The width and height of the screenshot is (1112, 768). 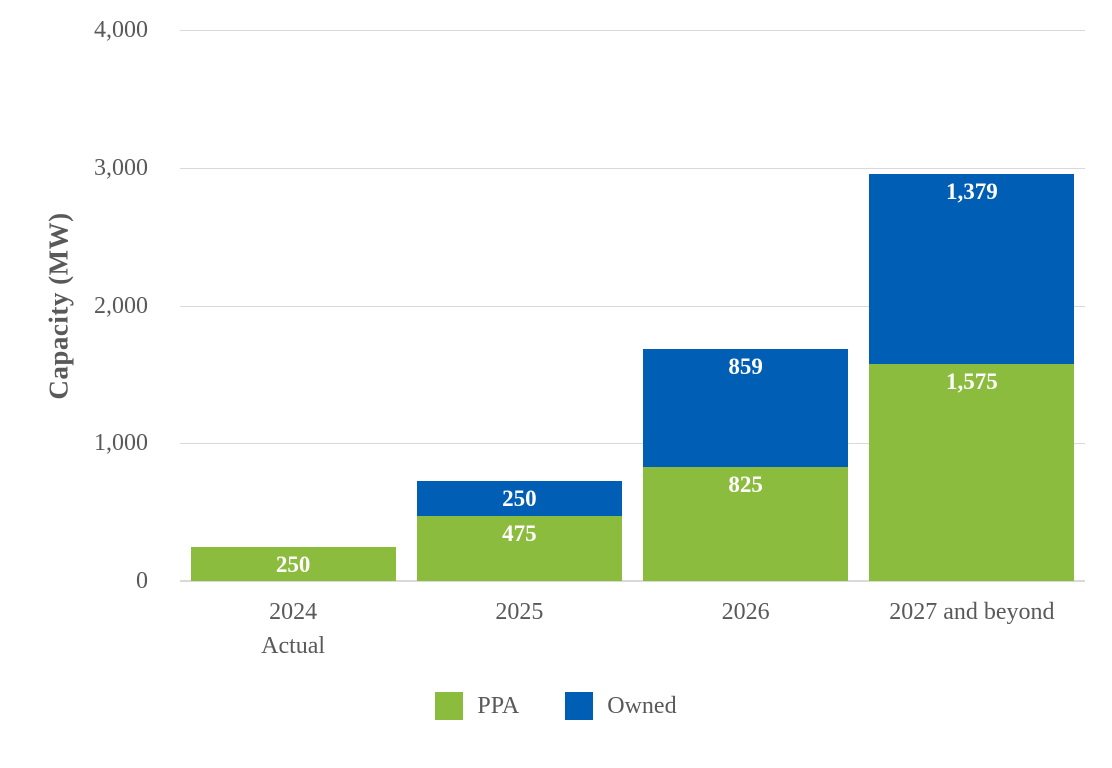 I want to click on bar-segment-owned-2: 859, so click(x=746, y=408).